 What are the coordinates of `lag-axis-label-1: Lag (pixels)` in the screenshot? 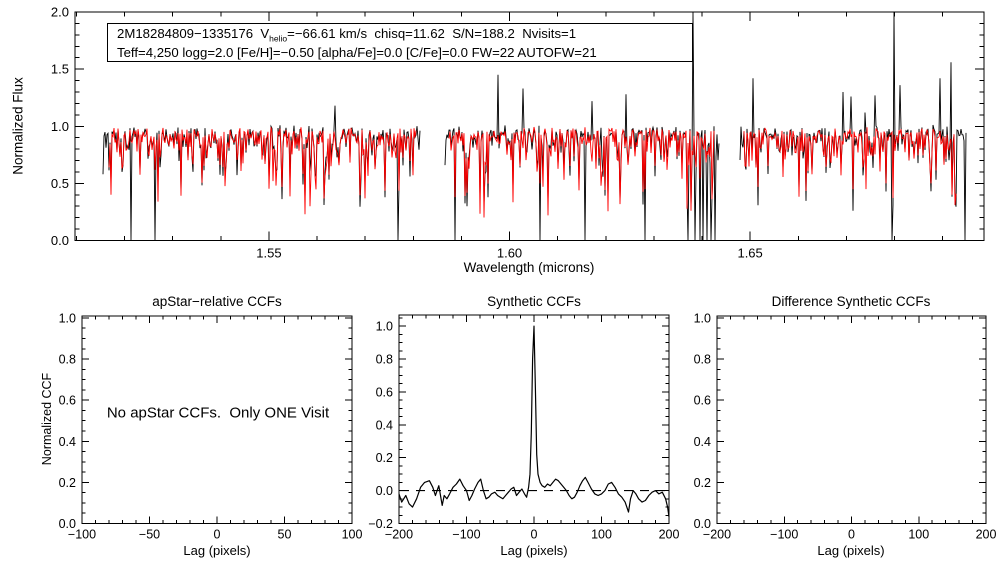 It's located at (217, 550).